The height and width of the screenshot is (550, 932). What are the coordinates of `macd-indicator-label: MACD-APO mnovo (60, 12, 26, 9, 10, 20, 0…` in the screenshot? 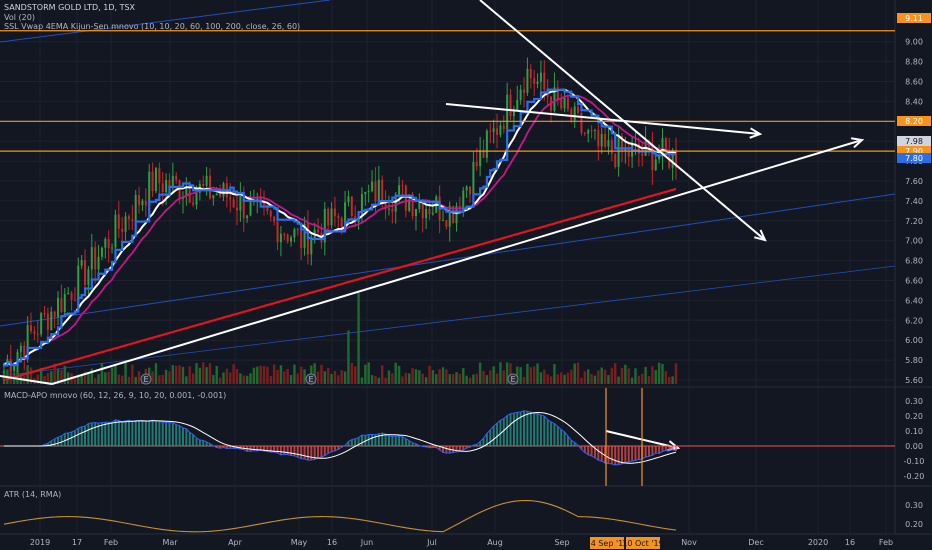 It's located at (115, 395).